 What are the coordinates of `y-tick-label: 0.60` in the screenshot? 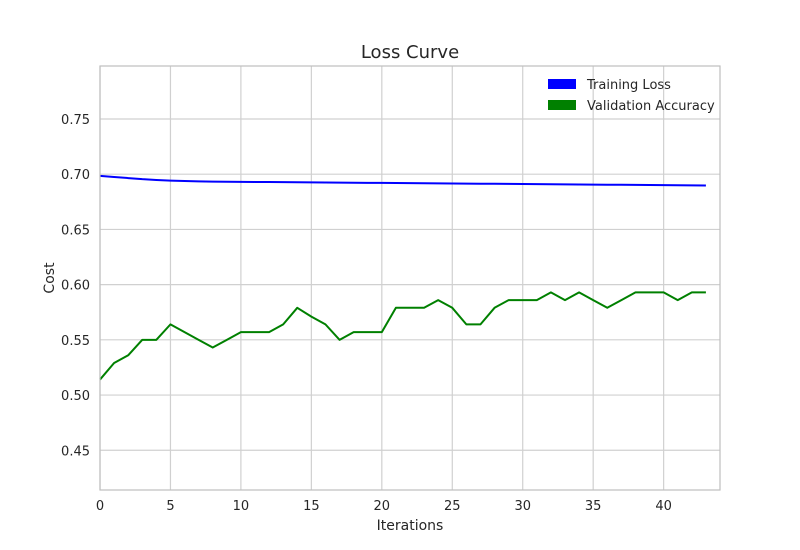 It's located at (75, 286).